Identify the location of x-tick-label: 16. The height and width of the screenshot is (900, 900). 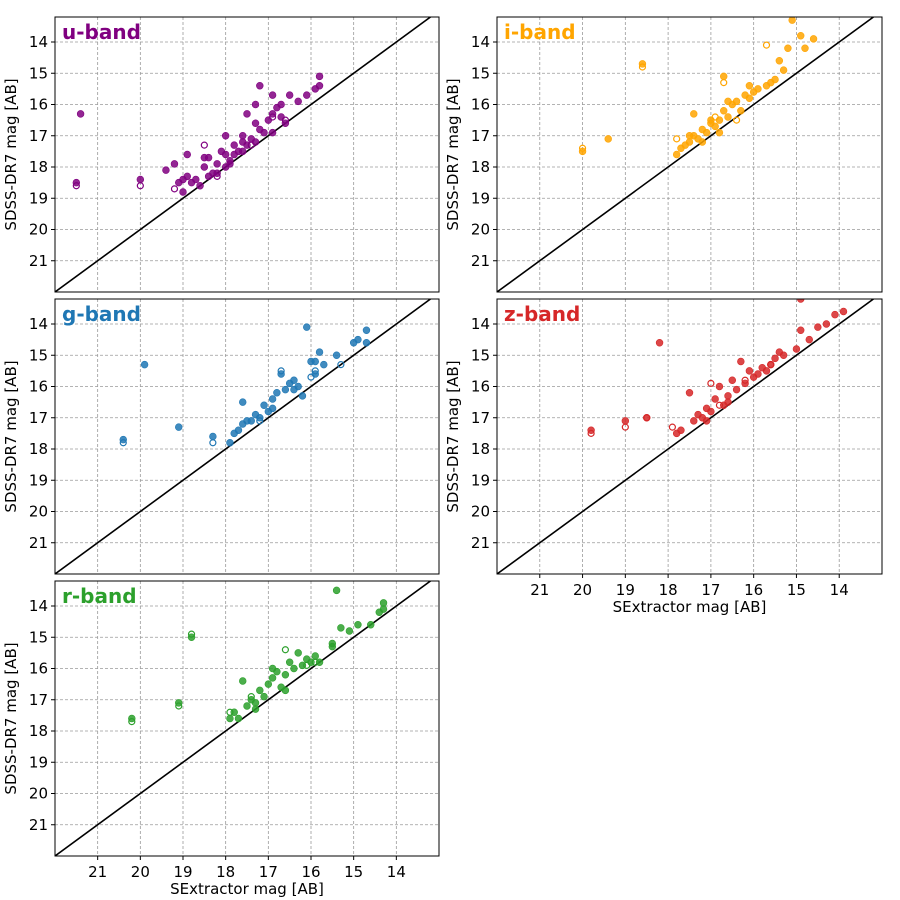
(310, 872).